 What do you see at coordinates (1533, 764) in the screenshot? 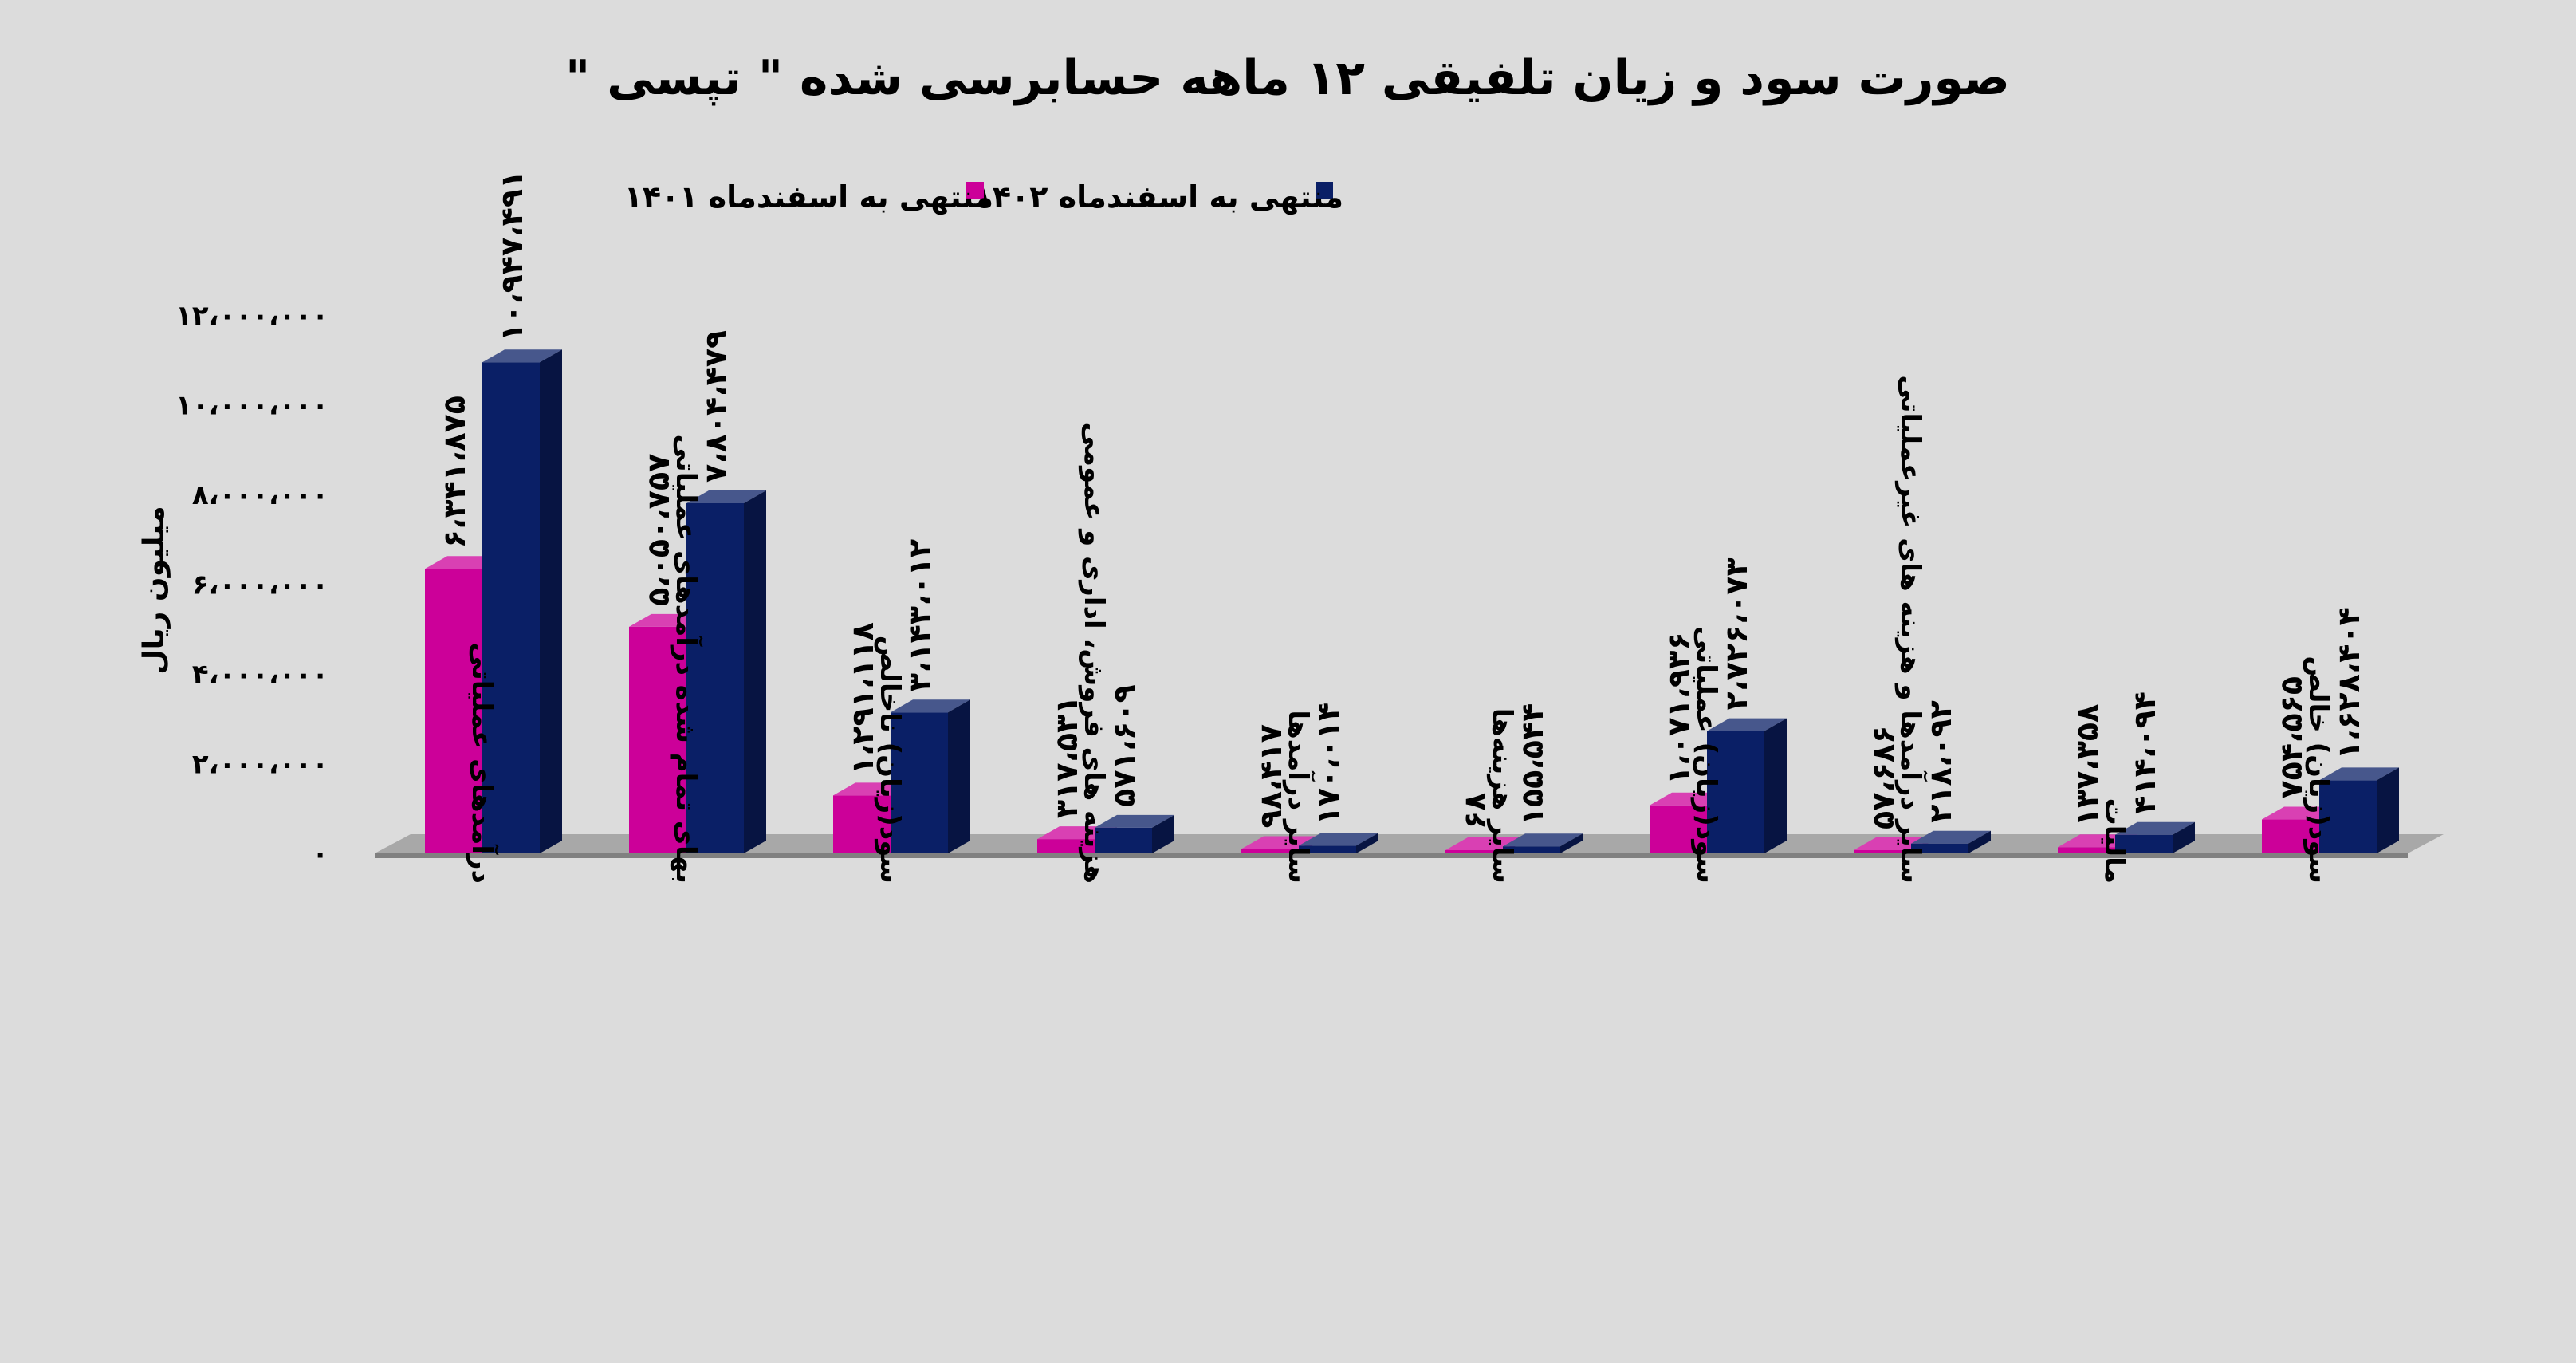
I see `bar-value-label: ۱۵۵،۵۴۴` at bounding box center [1533, 764].